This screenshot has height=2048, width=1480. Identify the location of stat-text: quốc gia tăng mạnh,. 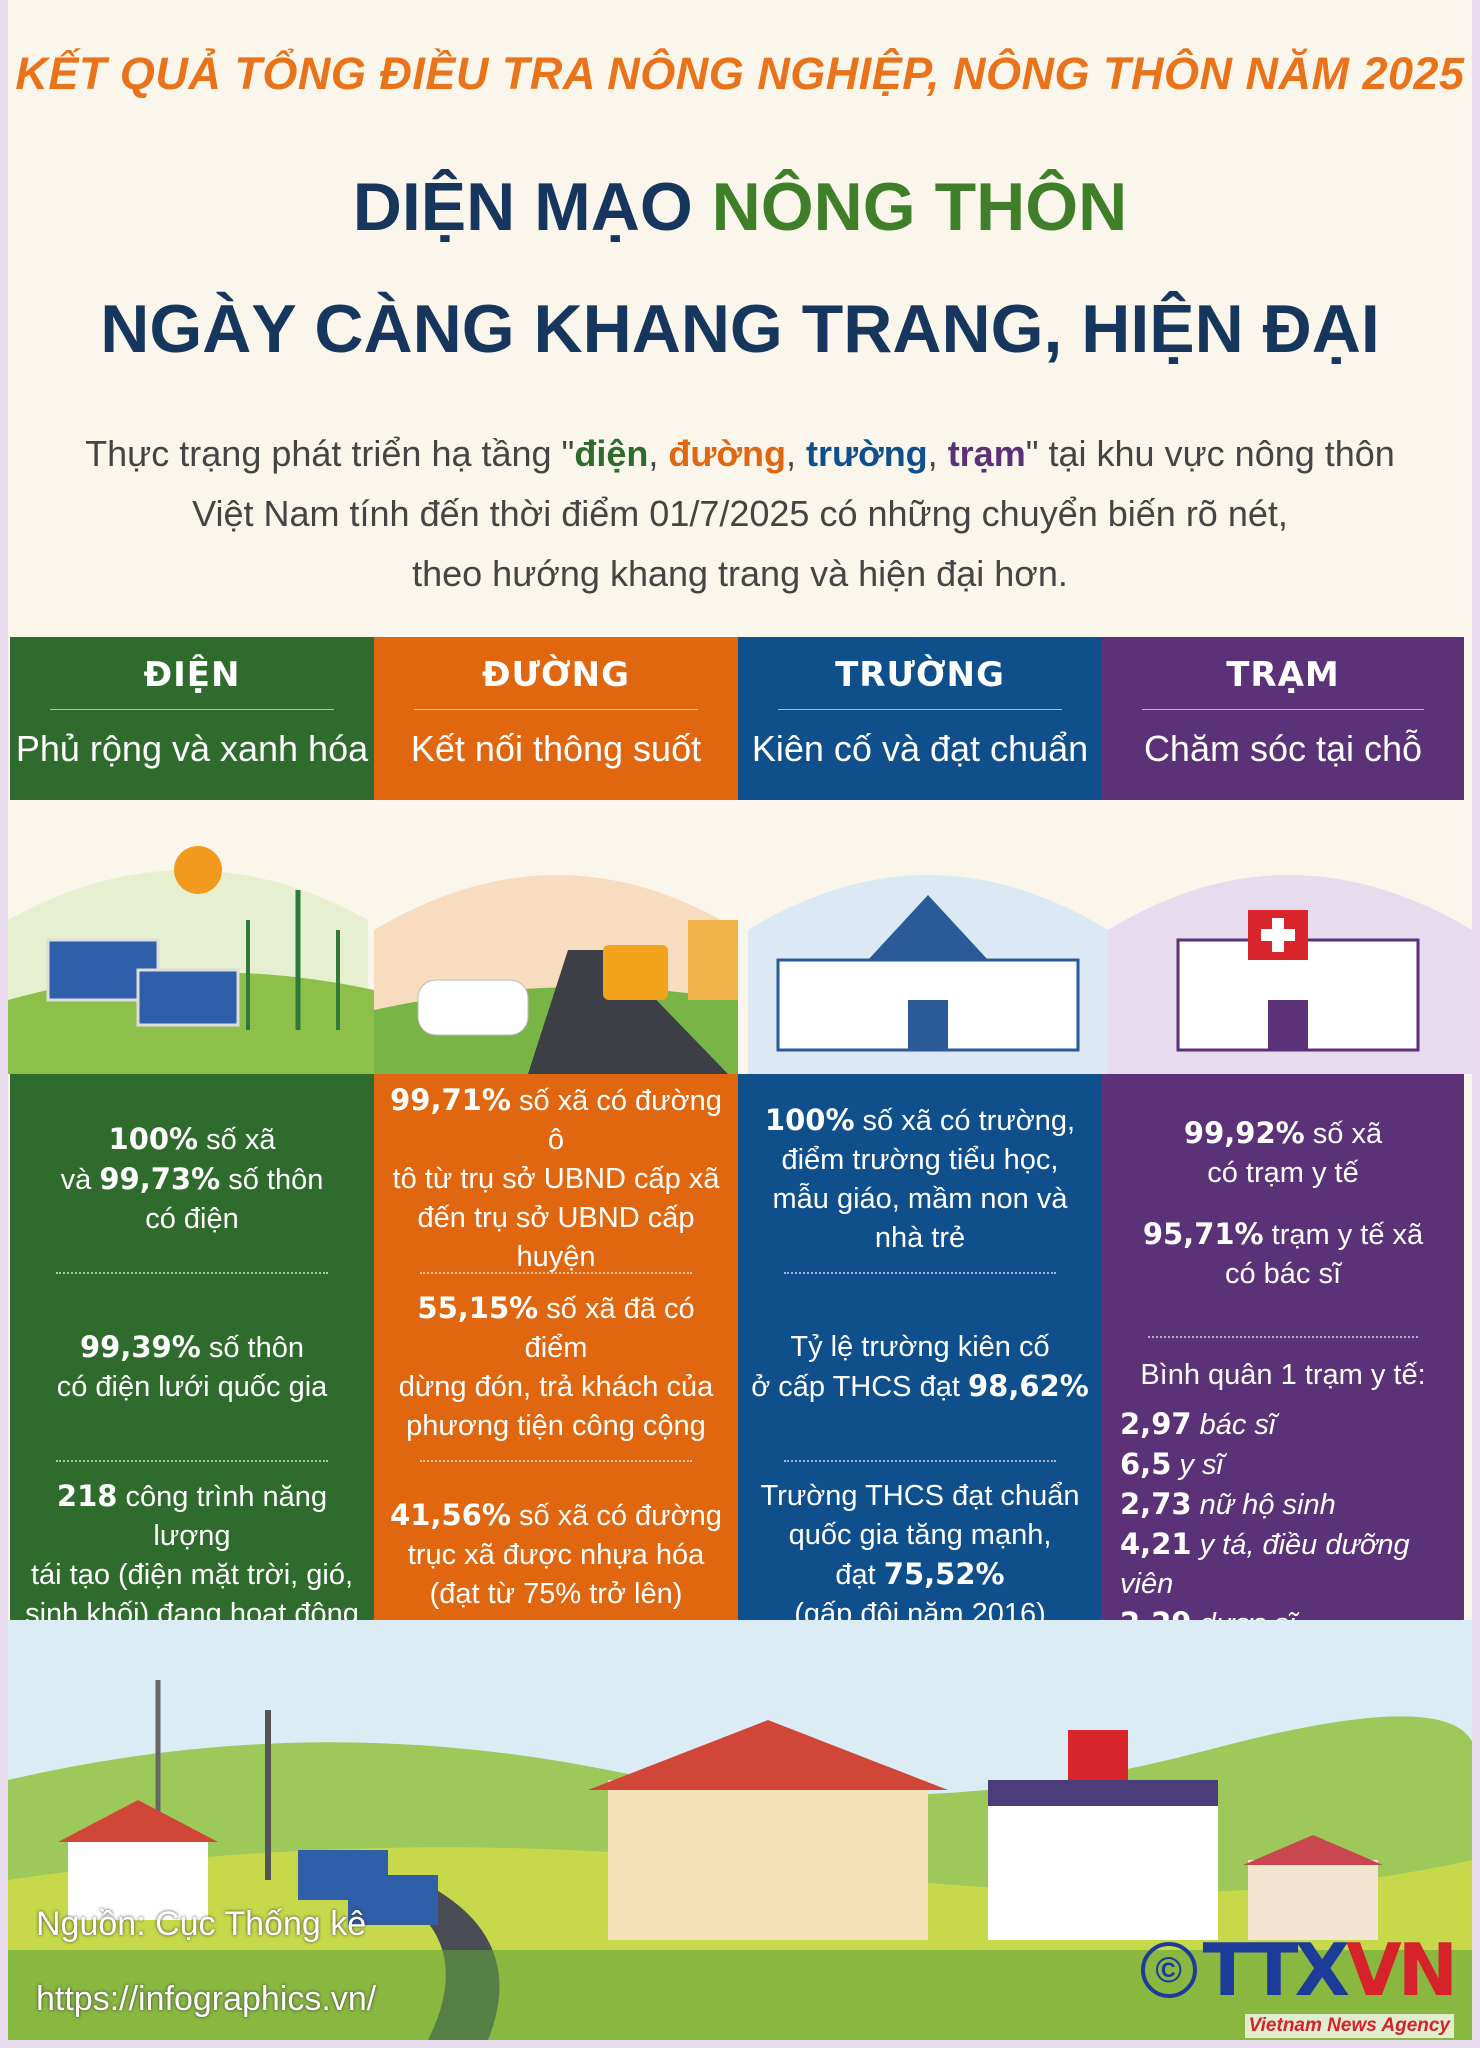
(920, 1534).